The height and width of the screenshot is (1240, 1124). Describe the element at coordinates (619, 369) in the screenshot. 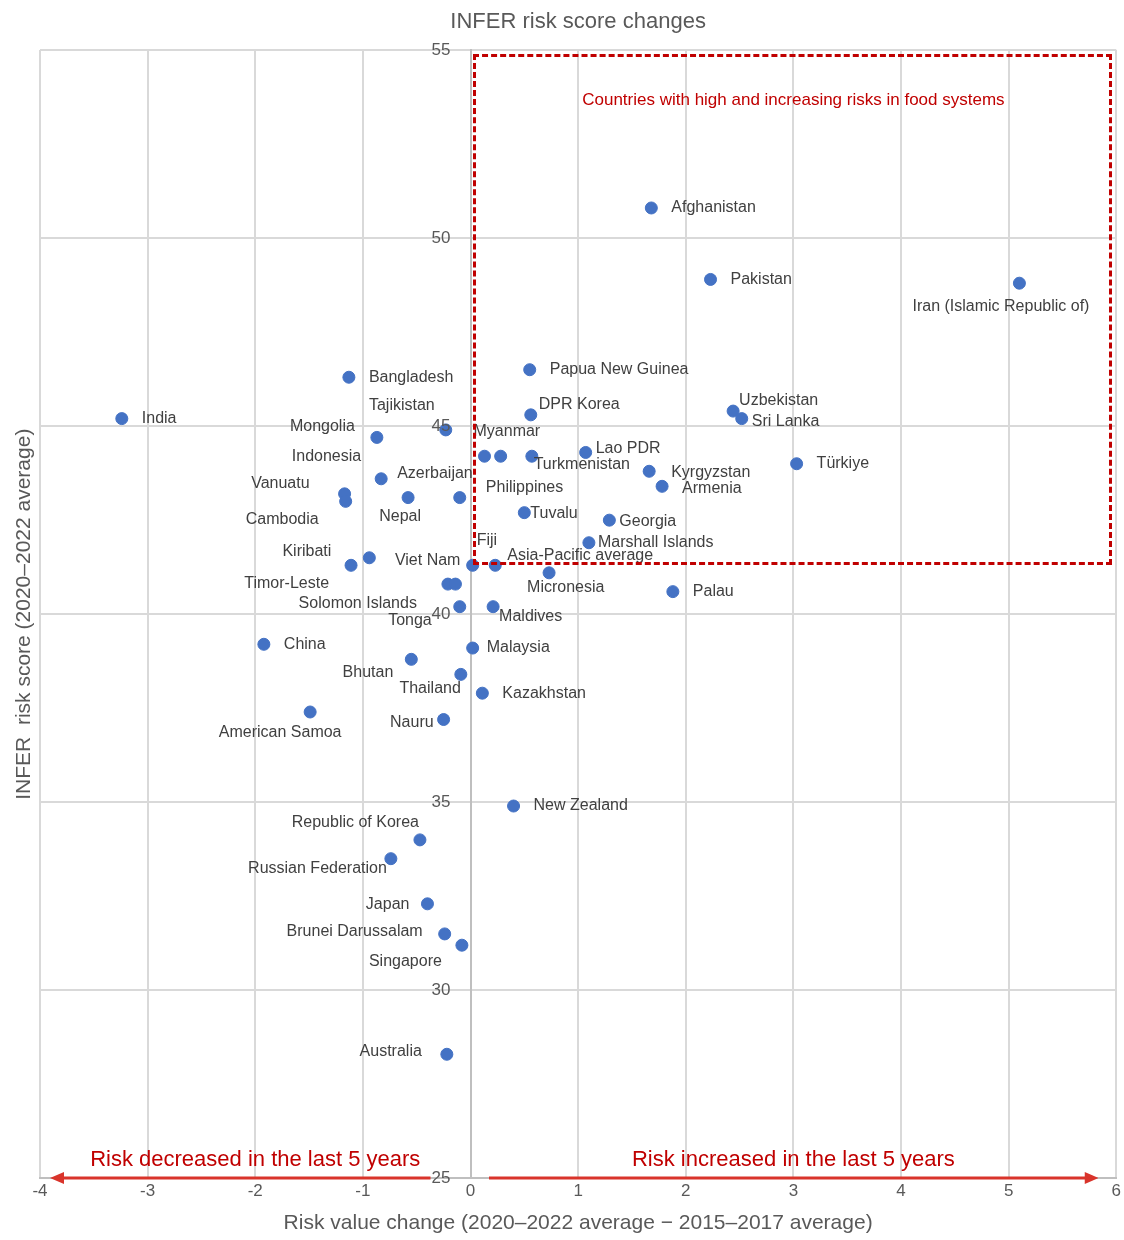

I see `annotation: Papua New Guinea` at that location.